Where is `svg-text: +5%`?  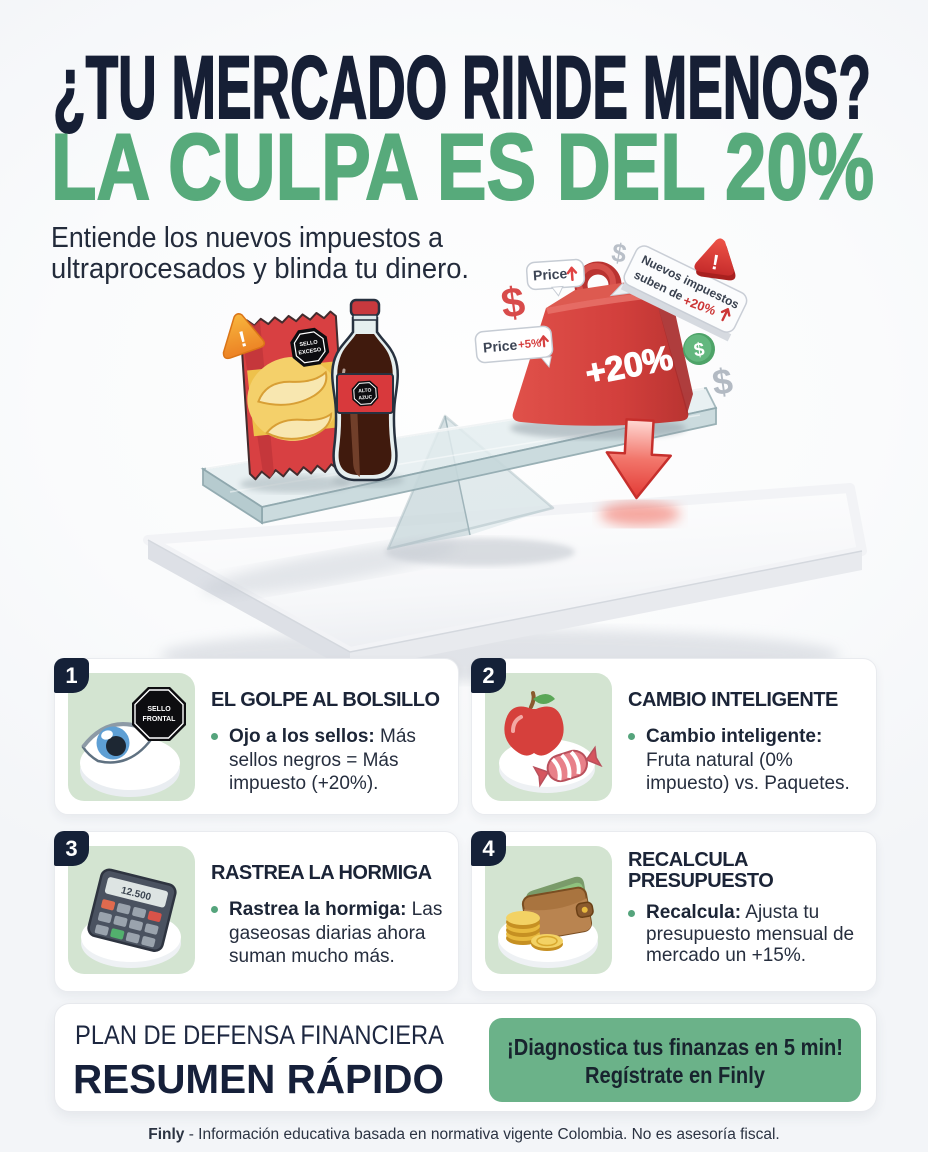 svg-text: +5% is located at coordinates (530, 345).